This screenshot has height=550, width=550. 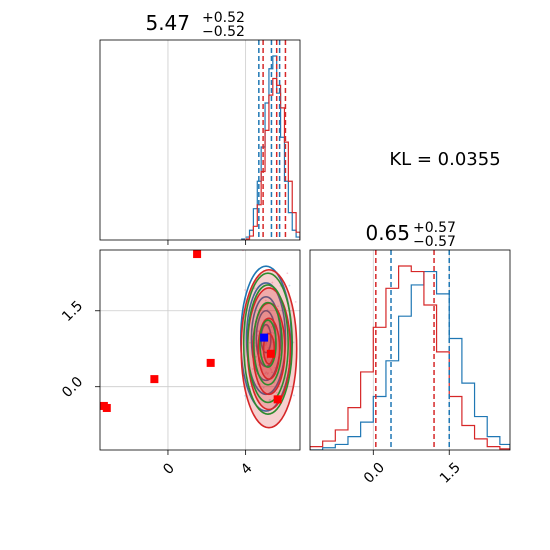 I want to click on panel-bottom-right-title-sub: −0.57, so click(x=434, y=242).